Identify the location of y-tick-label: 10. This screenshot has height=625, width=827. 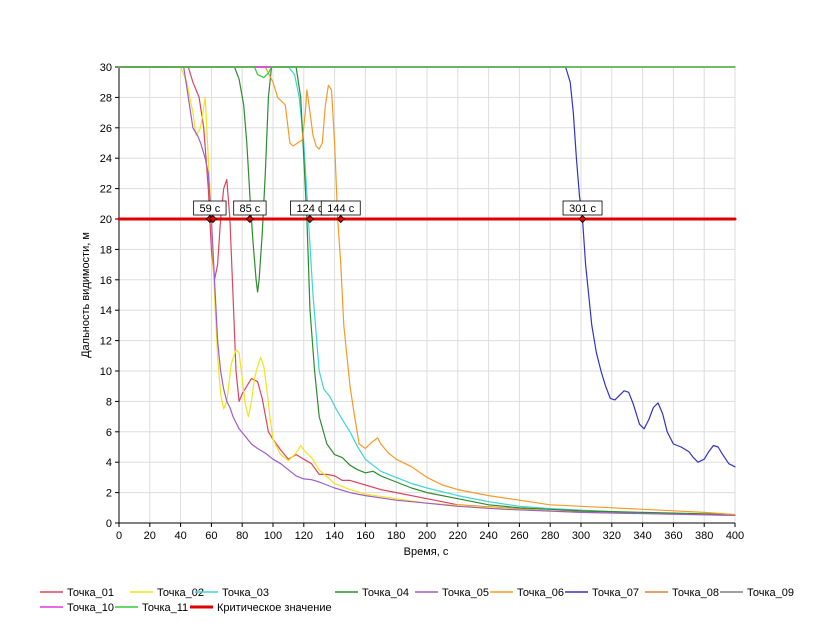
(106, 372).